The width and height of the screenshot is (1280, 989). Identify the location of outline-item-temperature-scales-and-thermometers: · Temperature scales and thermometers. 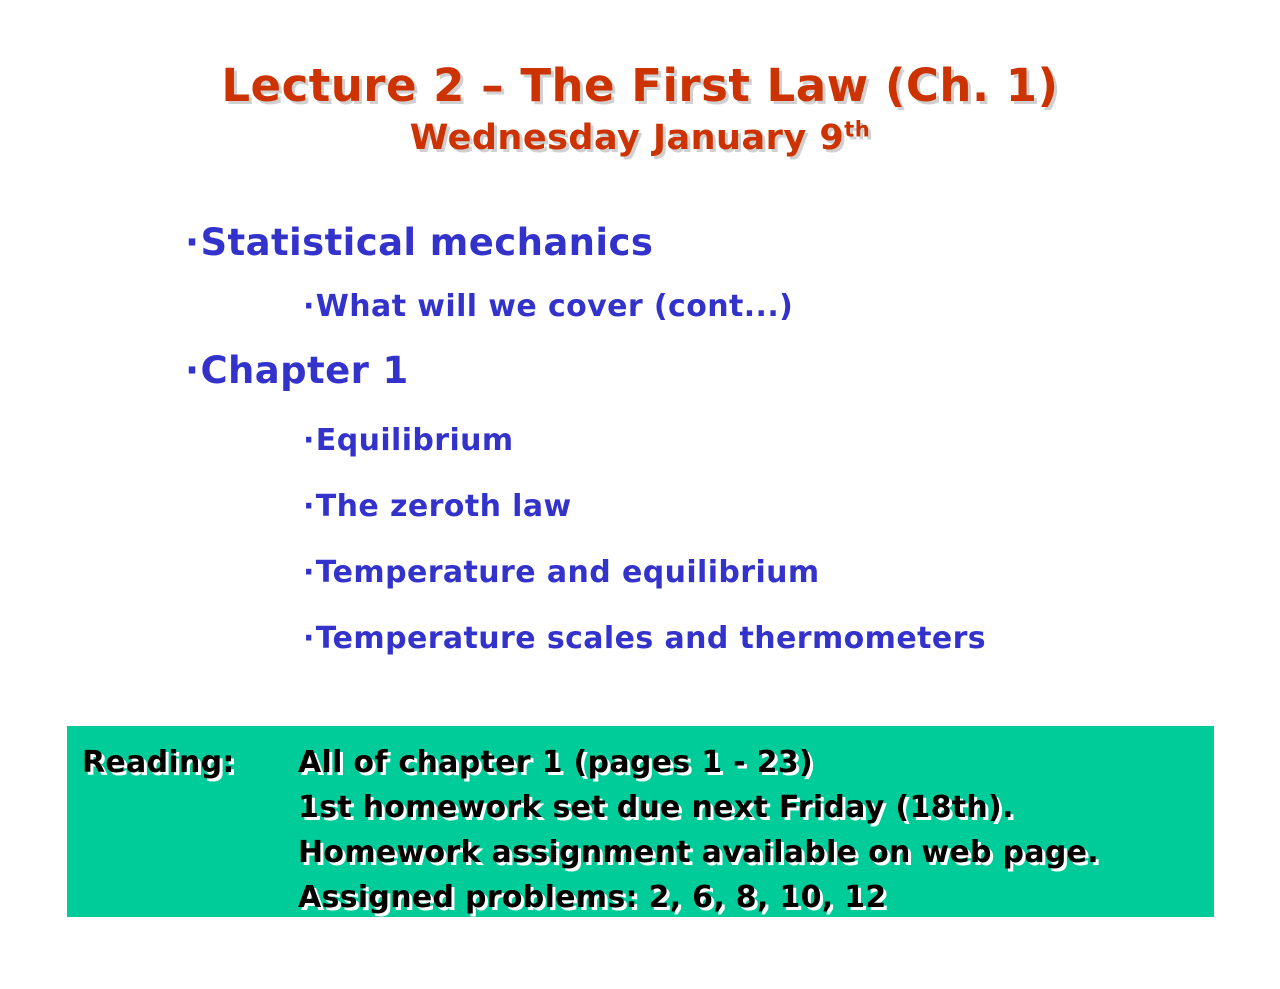
(640, 639).